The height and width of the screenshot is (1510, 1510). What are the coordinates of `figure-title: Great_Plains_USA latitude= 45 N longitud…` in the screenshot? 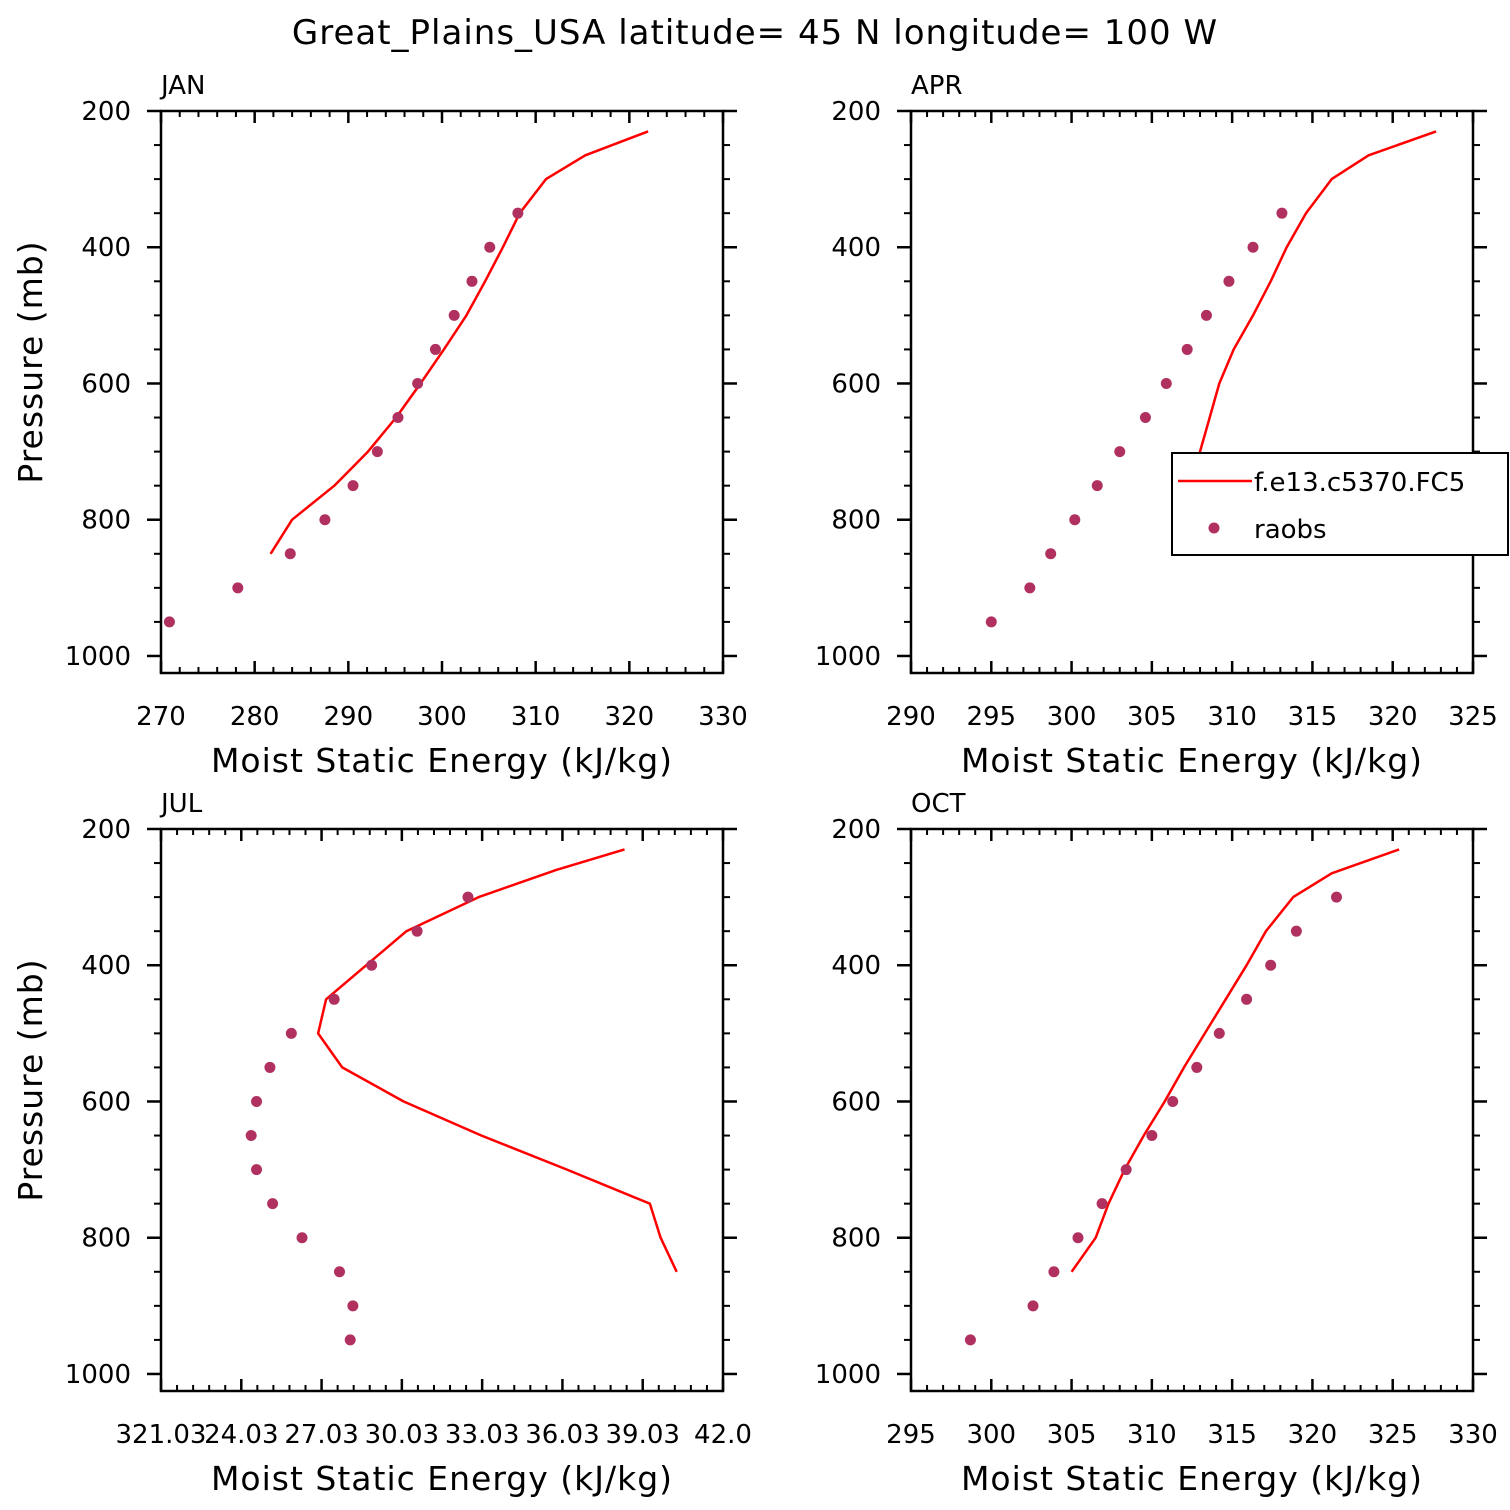 It's located at (755, 33).